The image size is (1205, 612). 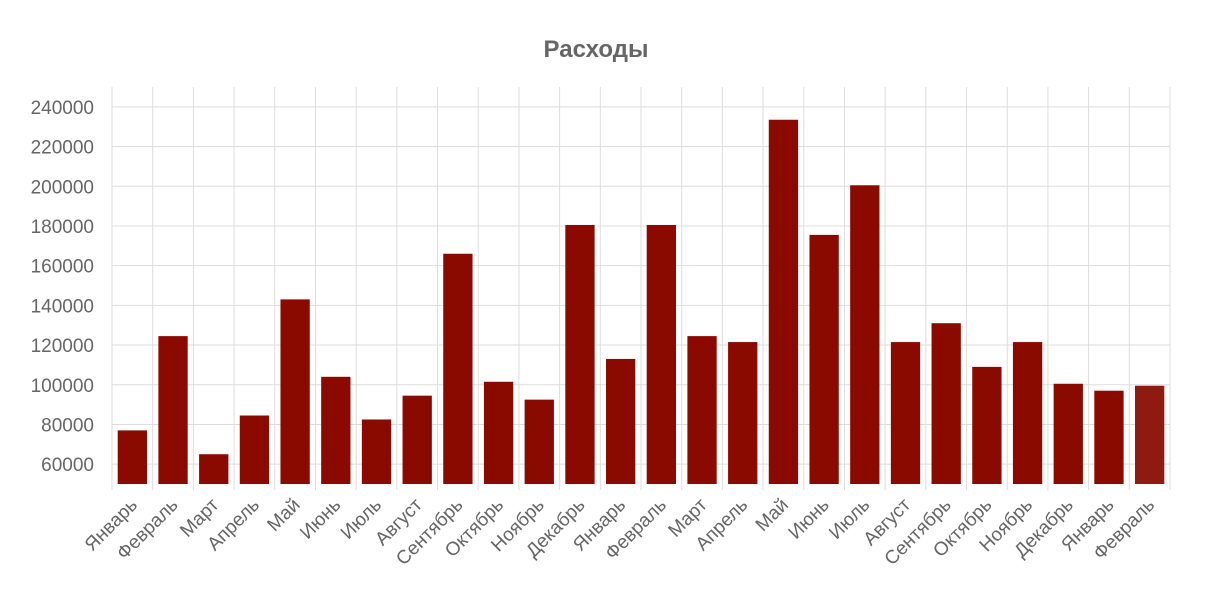 I want to click on y-tick-label: 100000, so click(x=62, y=386).